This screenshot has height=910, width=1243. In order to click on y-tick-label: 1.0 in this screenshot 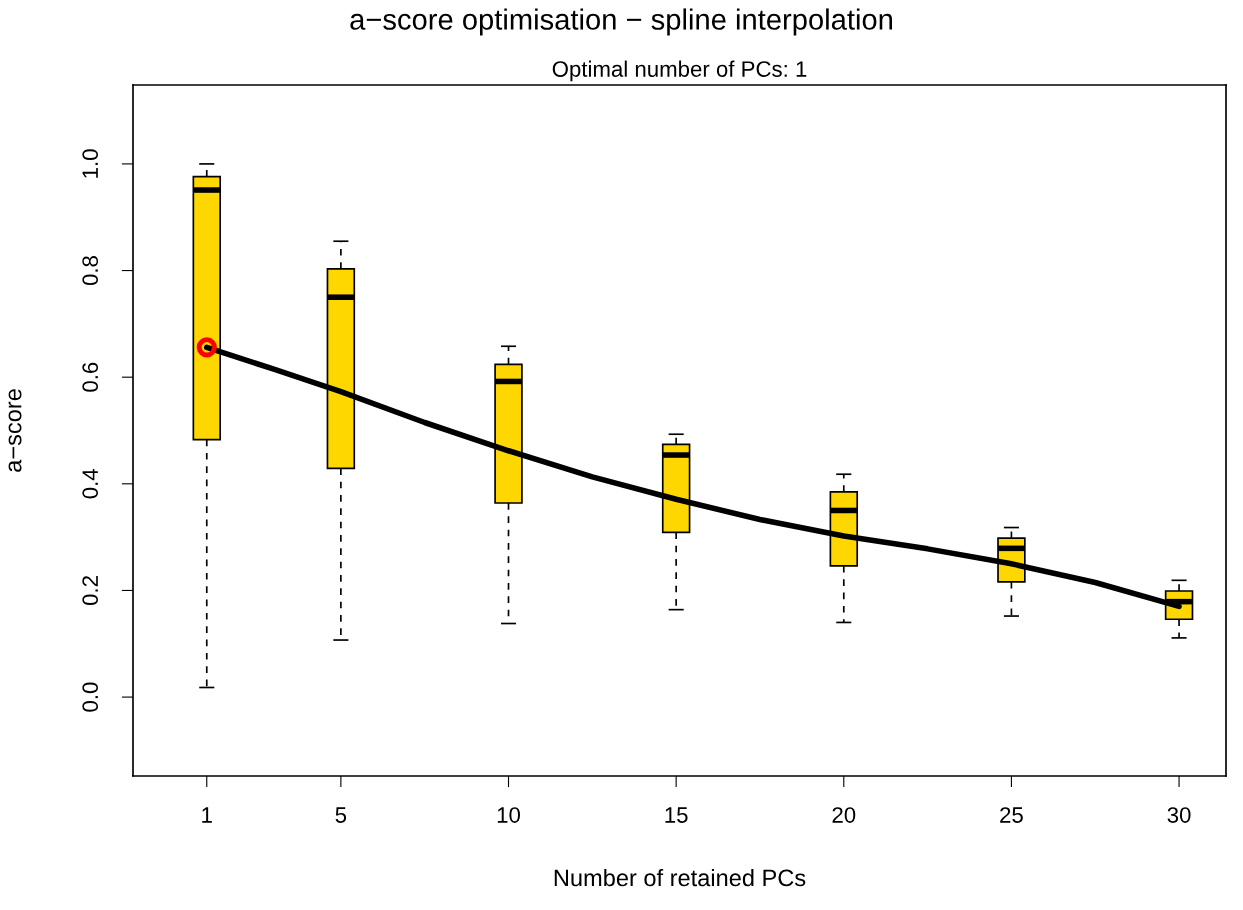, I will do `click(90, 163)`.